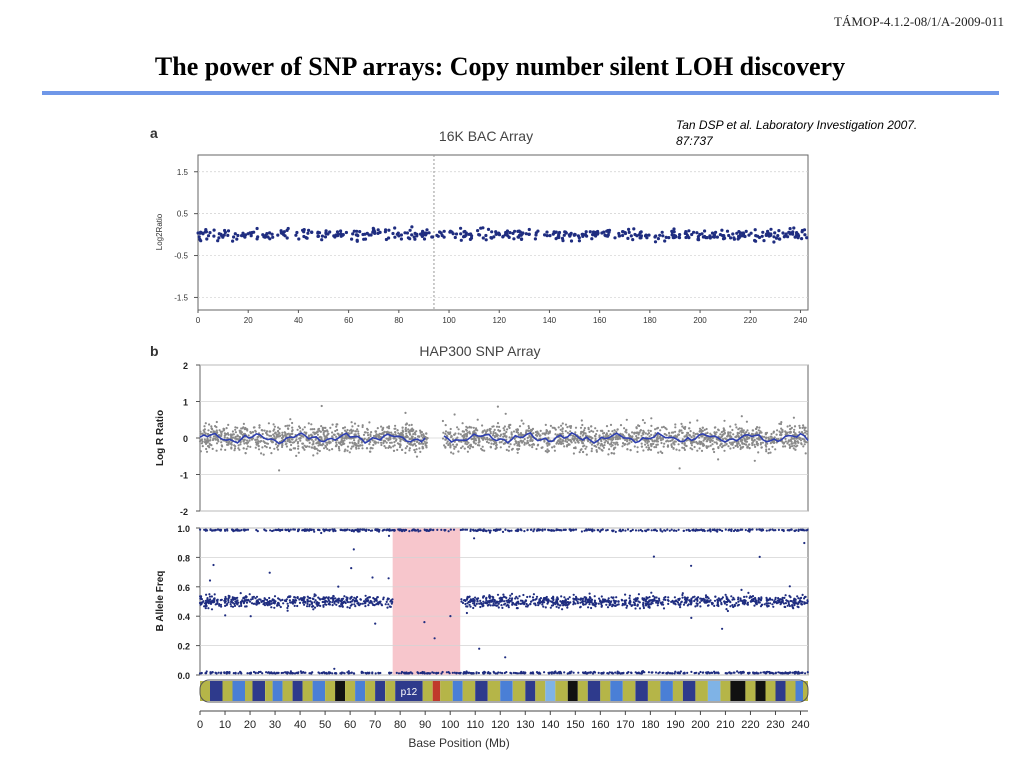  What do you see at coordinates (183, 558) in the screenshot?
I see `chart-baf-ytick-label: 0.8` at bounding box center [183, 558].